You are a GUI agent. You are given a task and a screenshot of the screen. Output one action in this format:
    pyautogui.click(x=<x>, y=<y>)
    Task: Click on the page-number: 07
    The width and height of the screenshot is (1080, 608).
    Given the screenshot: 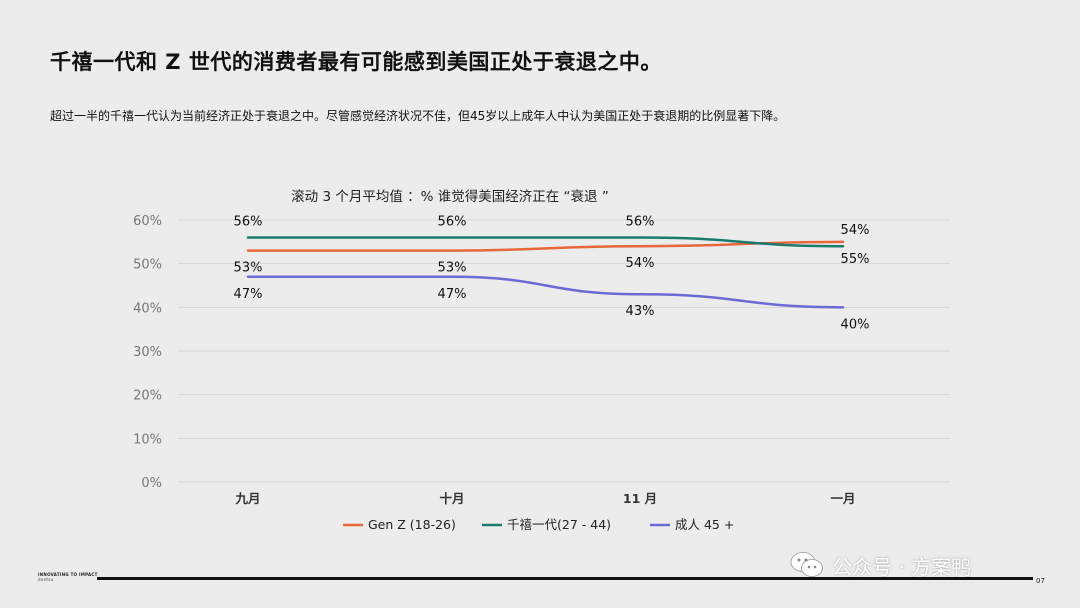 What is the action you would take?
    pyautogui.click(x=1040, y=581)
    